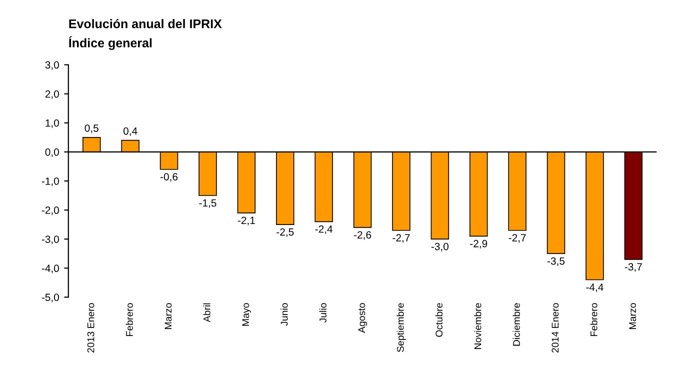 Image resolution: width=684 pixels, height=381 pixels. Describe the element at coordinates (284, 314) in the screenshot. I see `x-tick-label: Junio` at that location.